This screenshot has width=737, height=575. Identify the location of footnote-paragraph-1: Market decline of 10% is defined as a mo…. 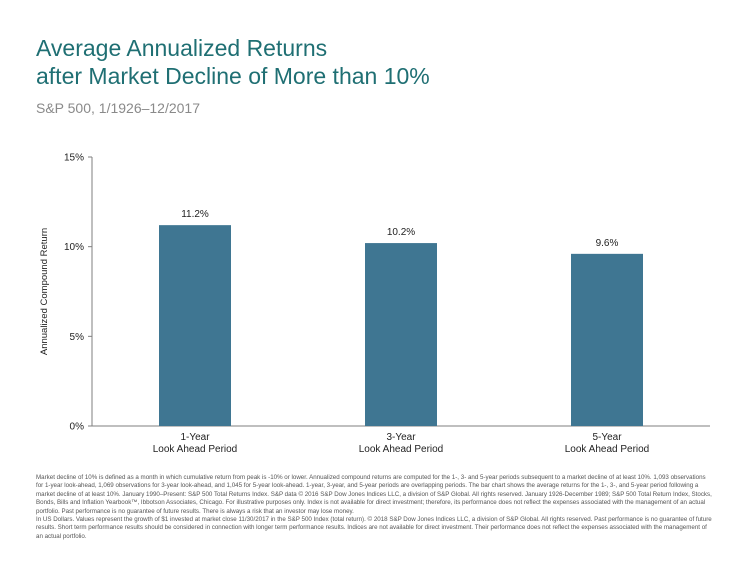
(374, 494).